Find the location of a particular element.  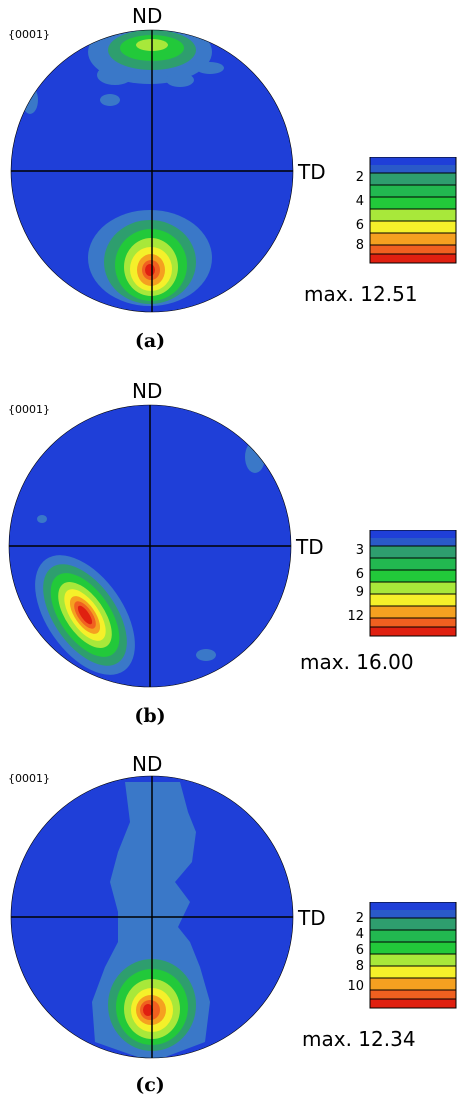

color-legend: 3 6 9 12 is located at coordinates (399, 586).